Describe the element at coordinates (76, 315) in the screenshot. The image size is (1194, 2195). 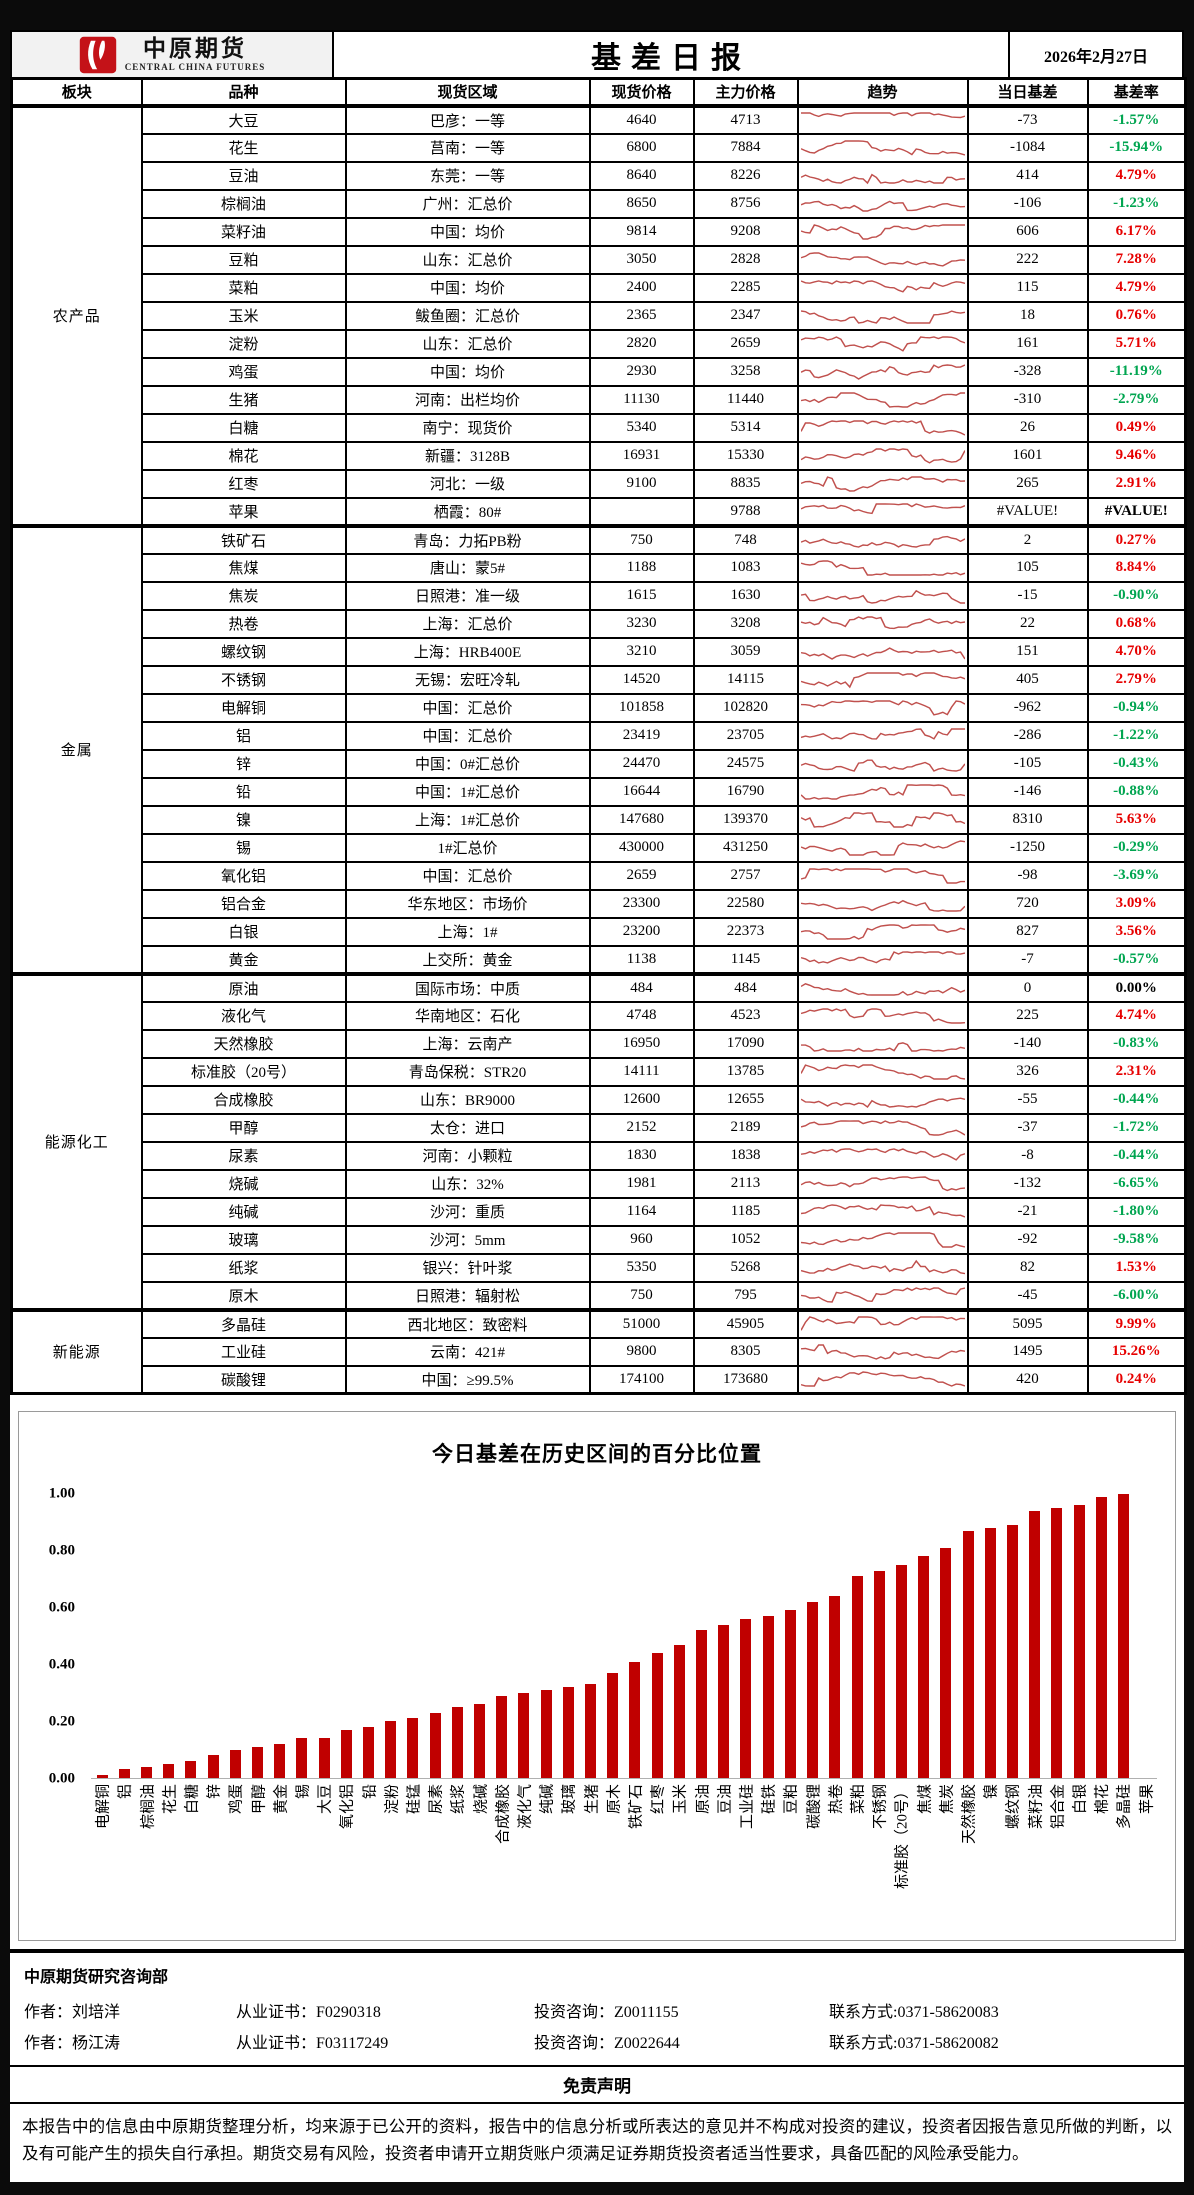
I see `sector-label: 农产品` at that location.